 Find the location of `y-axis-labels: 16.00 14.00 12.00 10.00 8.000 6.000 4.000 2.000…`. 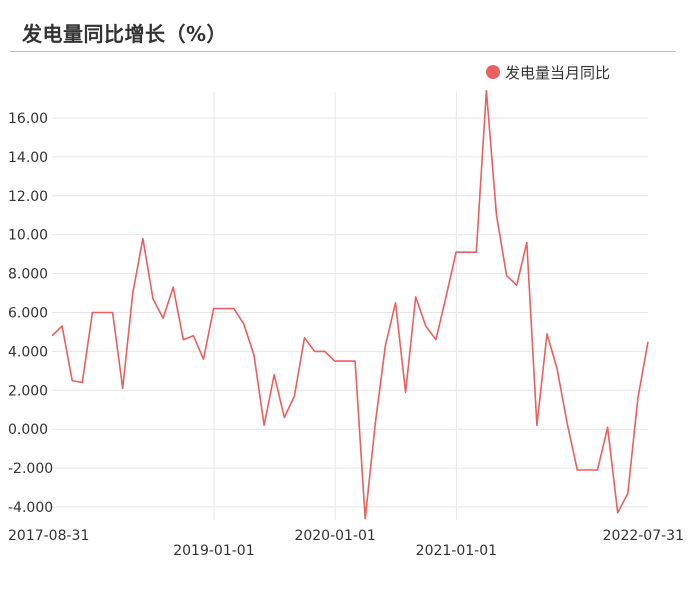

y-axis-labels: 16.00 14.00 12.00 10.00 8.000 6.000 4.000 2.000… is located at coordinates (30, 313).